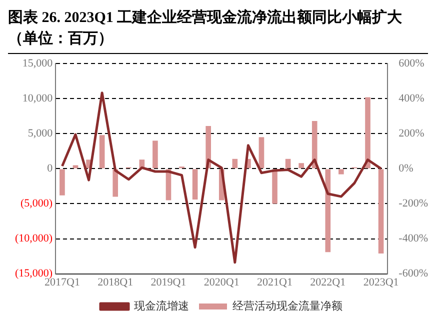 This screenshot has width=443, height=333. I want to click on y-tick-label: 5,000, so click(41, 134).